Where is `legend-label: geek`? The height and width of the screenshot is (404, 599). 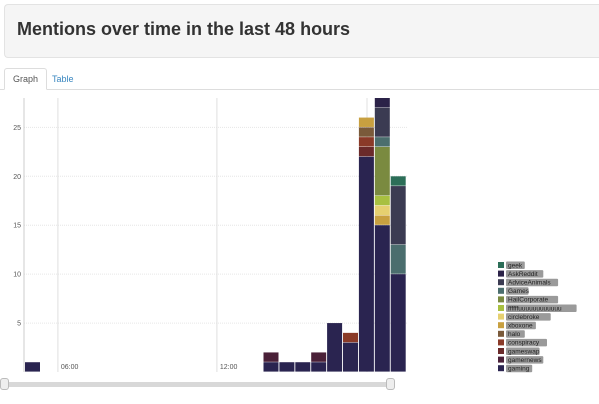 legend-label: geek is located at coordinates (515, 265).